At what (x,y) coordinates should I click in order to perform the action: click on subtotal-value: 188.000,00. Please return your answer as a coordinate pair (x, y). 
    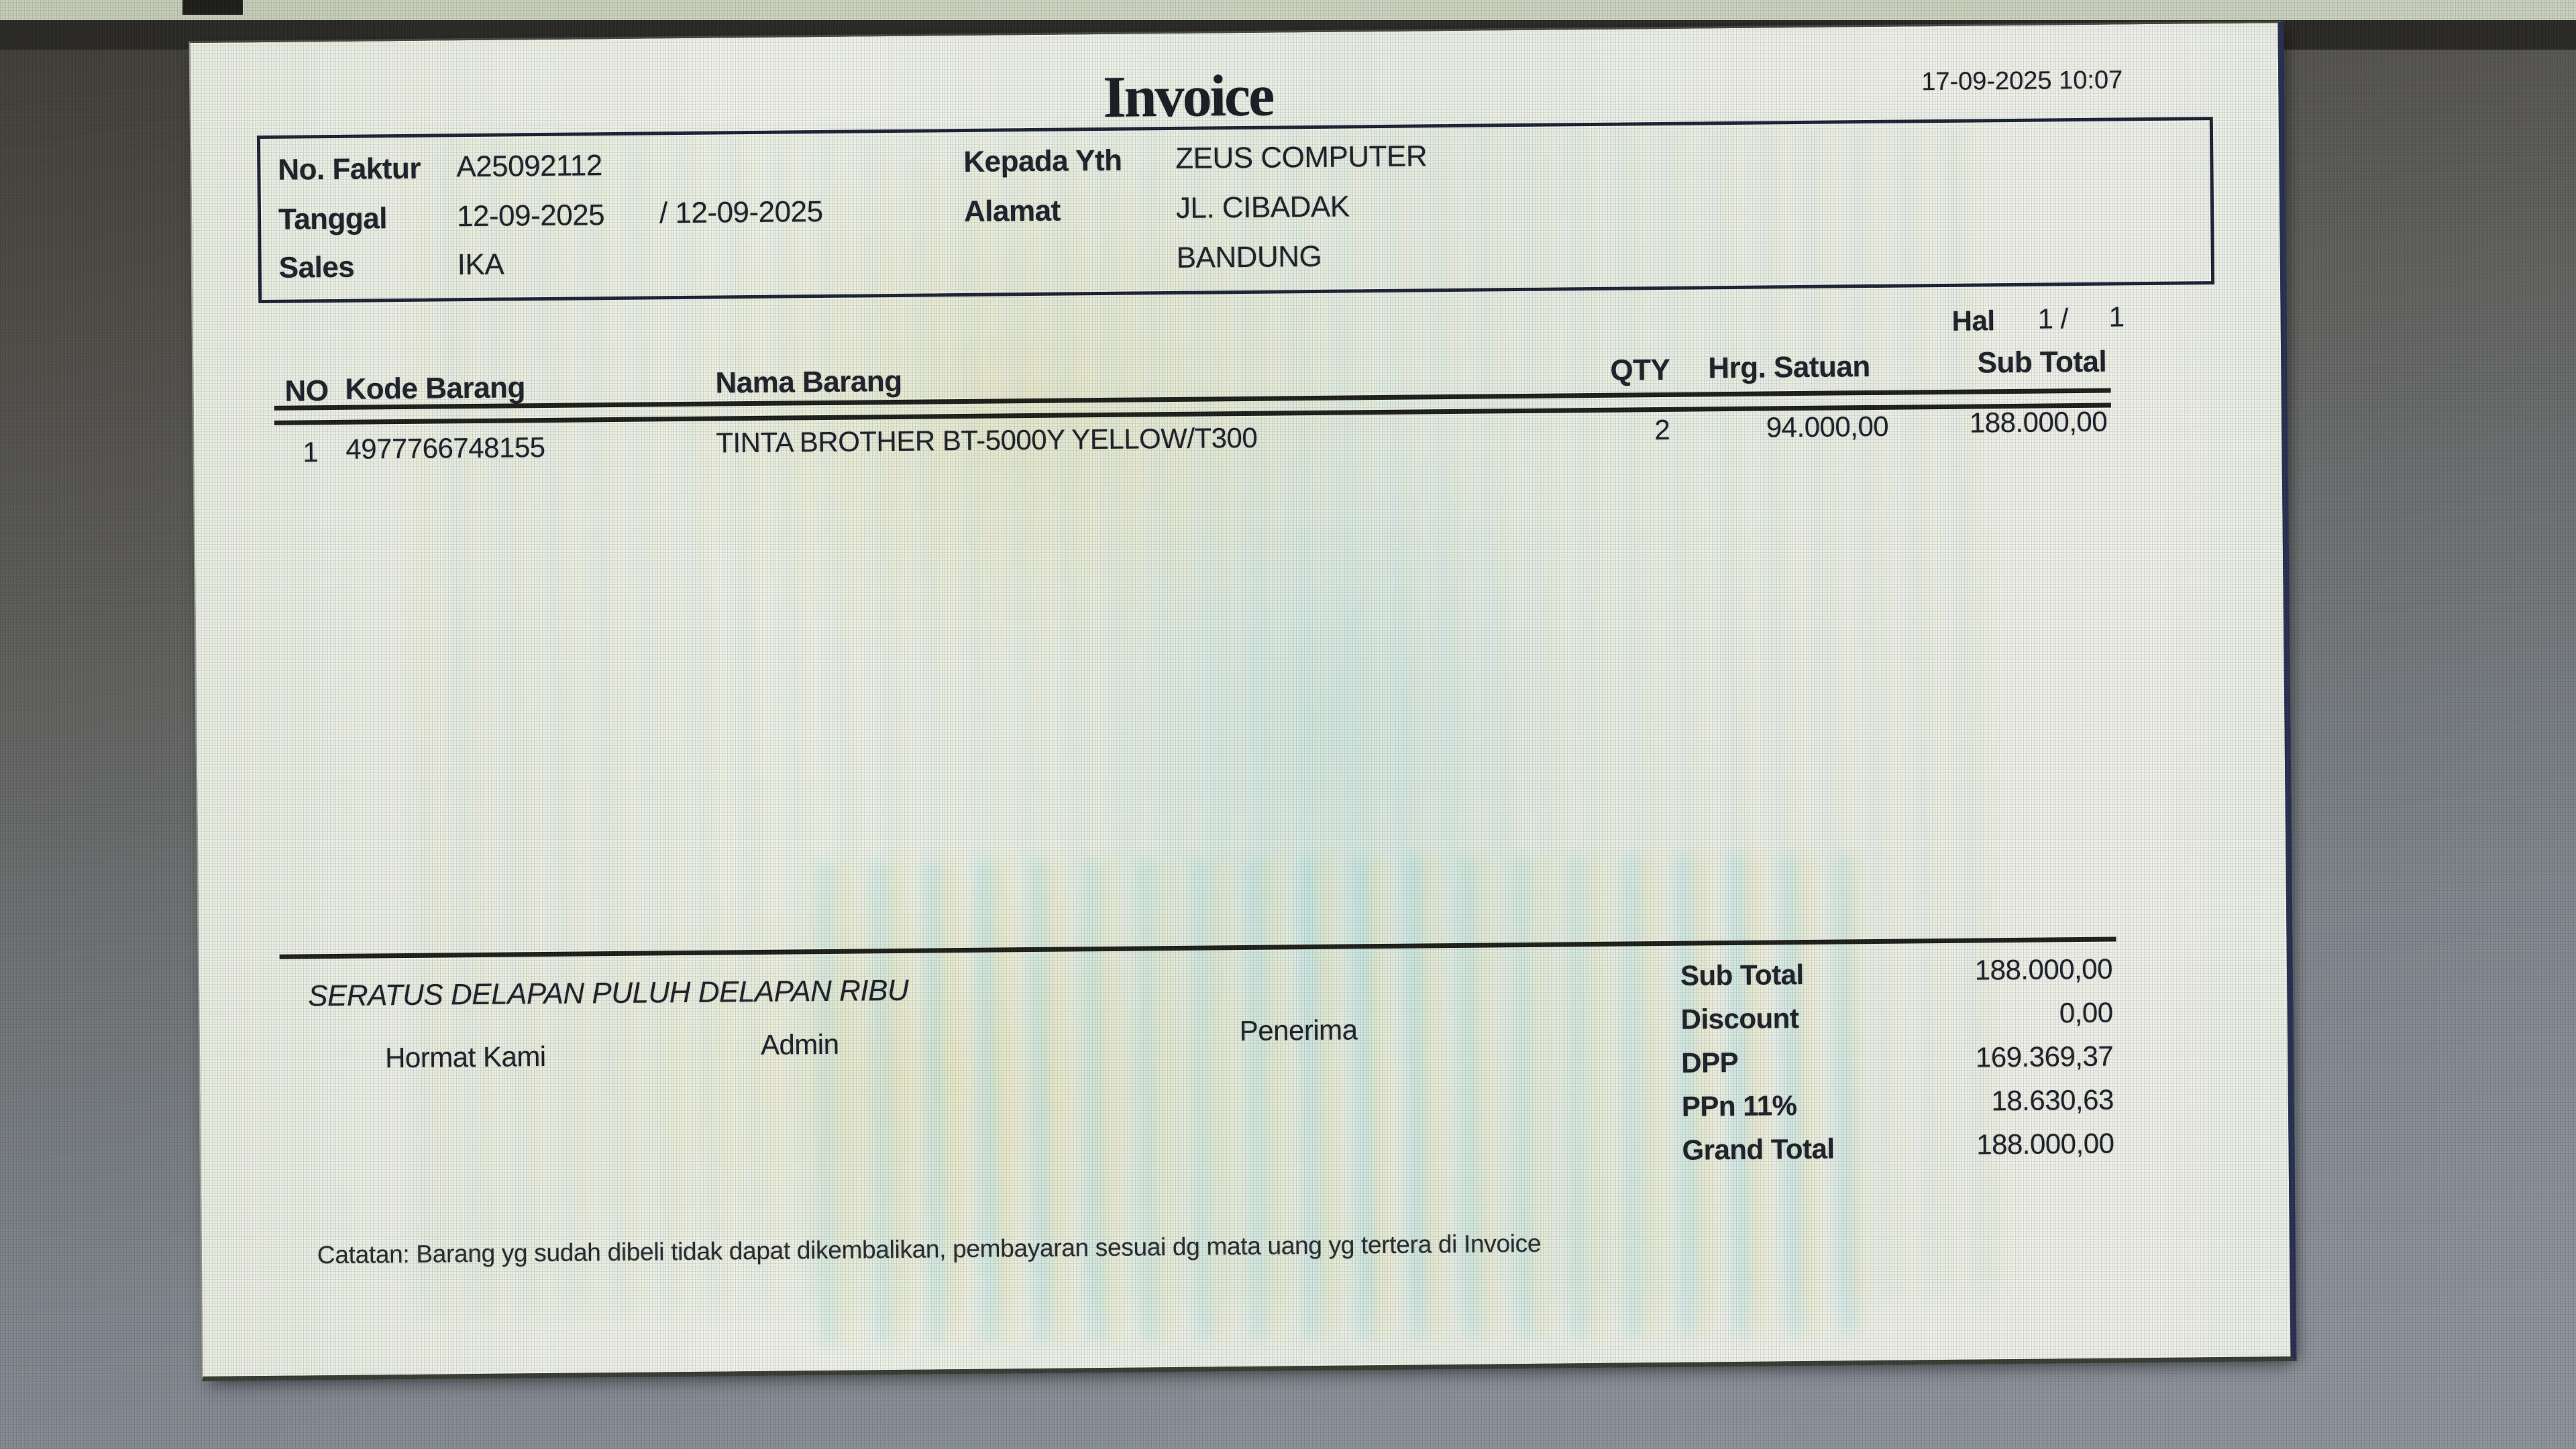
    Looking at the image, I should click on (2043, 969).